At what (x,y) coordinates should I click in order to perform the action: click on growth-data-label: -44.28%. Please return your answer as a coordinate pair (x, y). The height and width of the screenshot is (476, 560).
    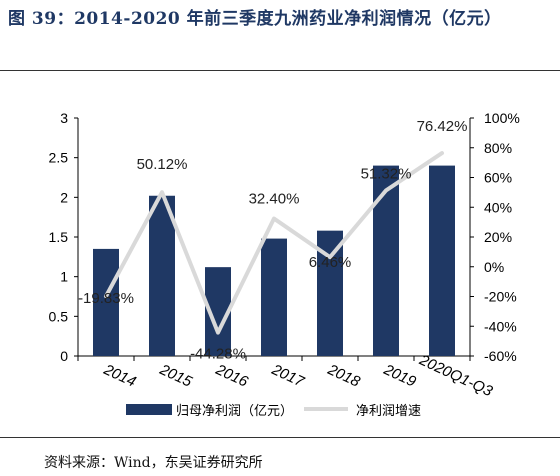
    Looking at the image, I should click on (218, 354).